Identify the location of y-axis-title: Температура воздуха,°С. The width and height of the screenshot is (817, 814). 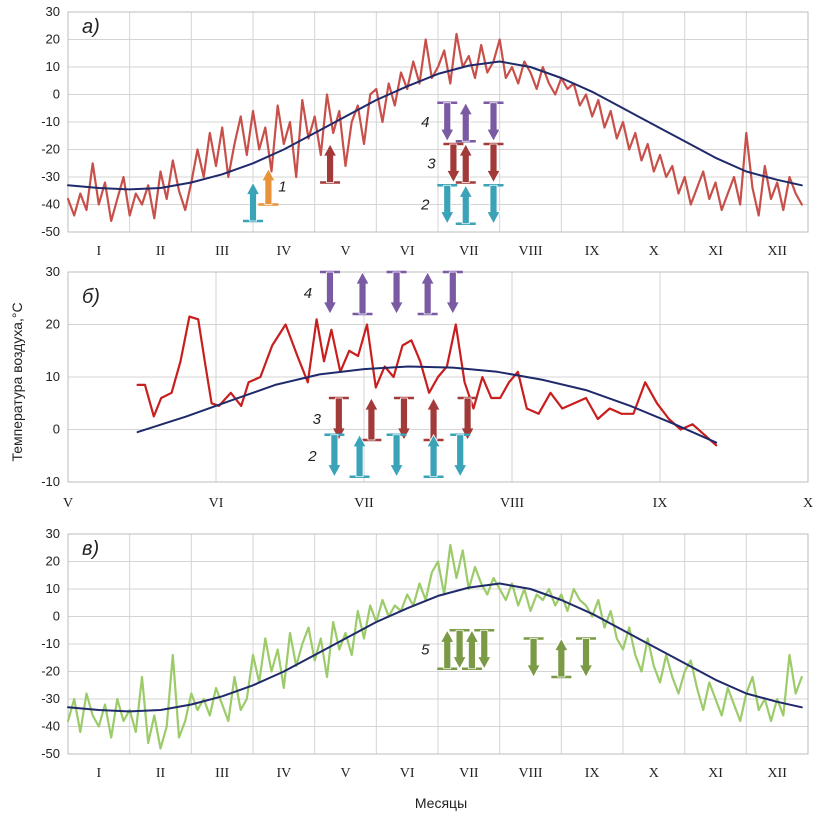
(17, 381).